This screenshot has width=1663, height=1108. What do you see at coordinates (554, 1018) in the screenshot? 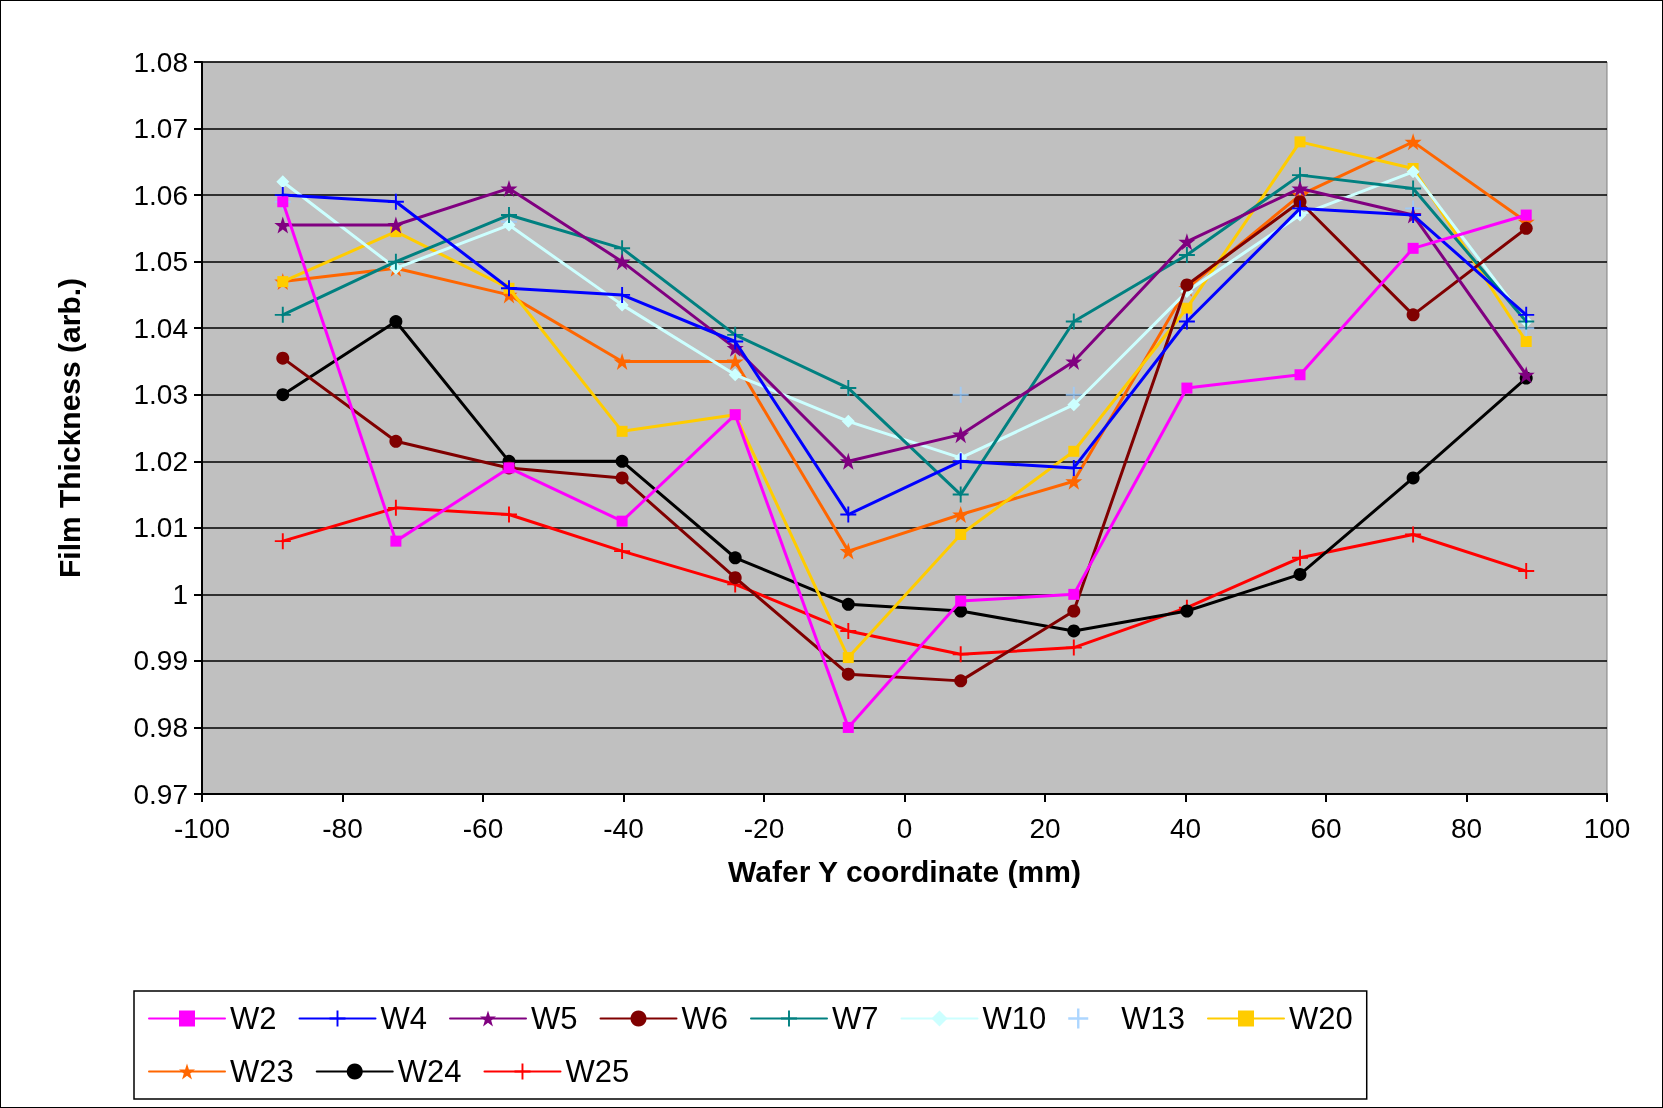
I see `legend-label: W5` at bounding box center [554, 1018].